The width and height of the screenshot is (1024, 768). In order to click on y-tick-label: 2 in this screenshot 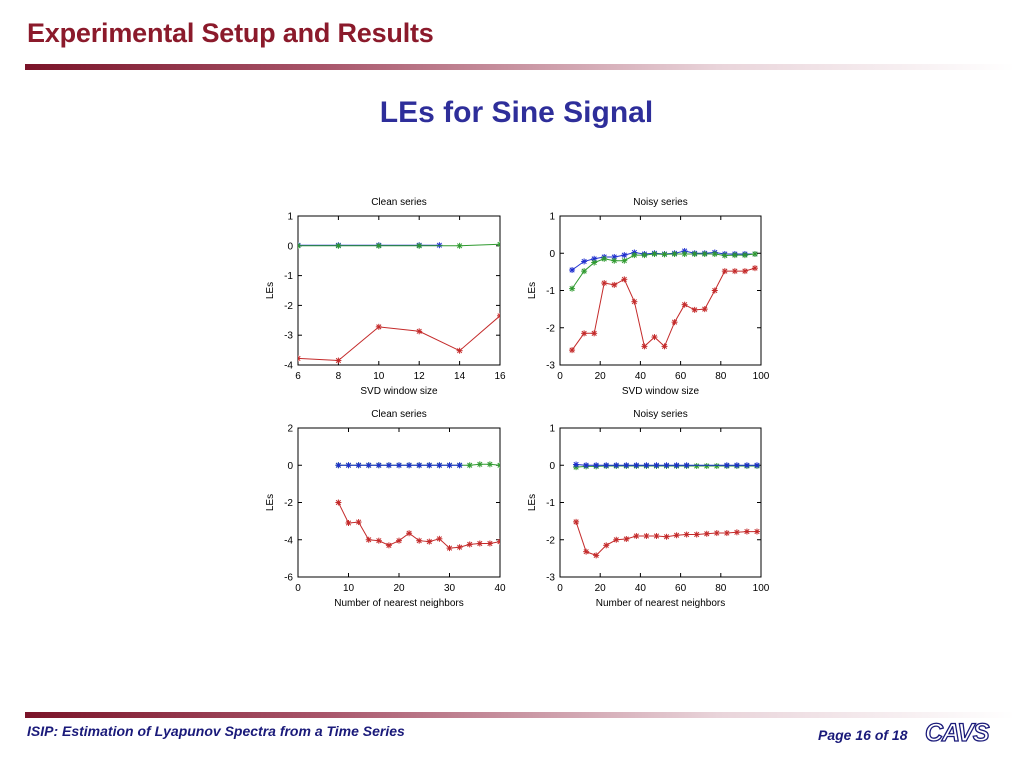, I will do `click(290, 429)`.